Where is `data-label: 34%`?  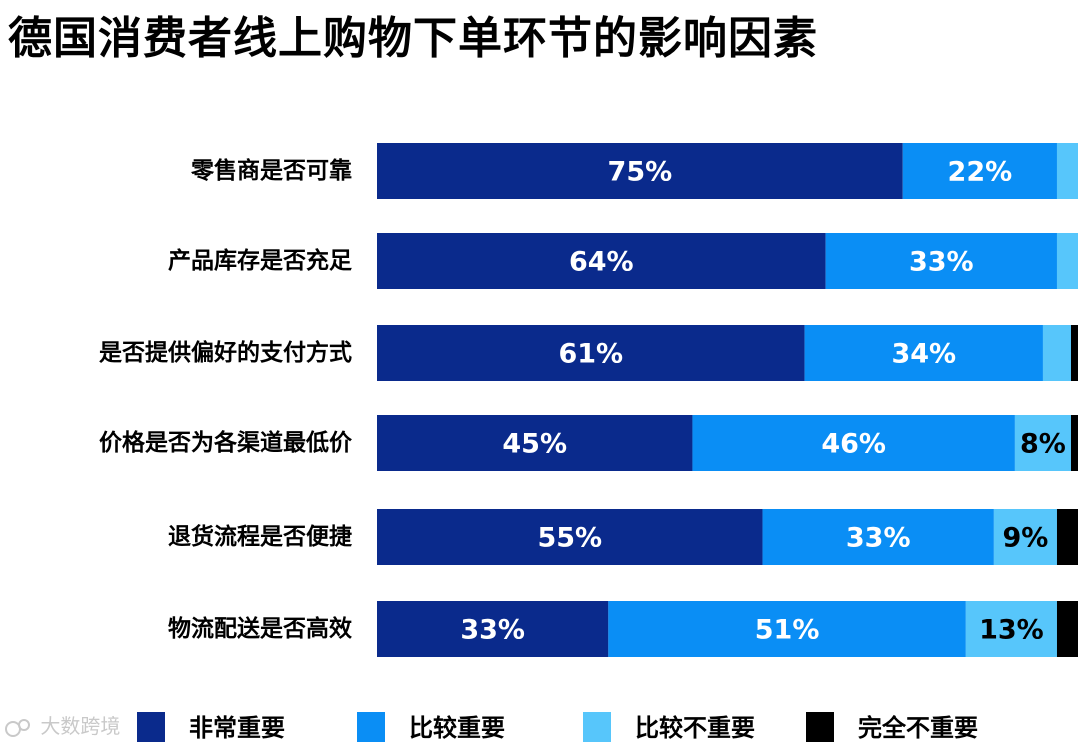 data-label: 34% is located at coordinates (923, 354).